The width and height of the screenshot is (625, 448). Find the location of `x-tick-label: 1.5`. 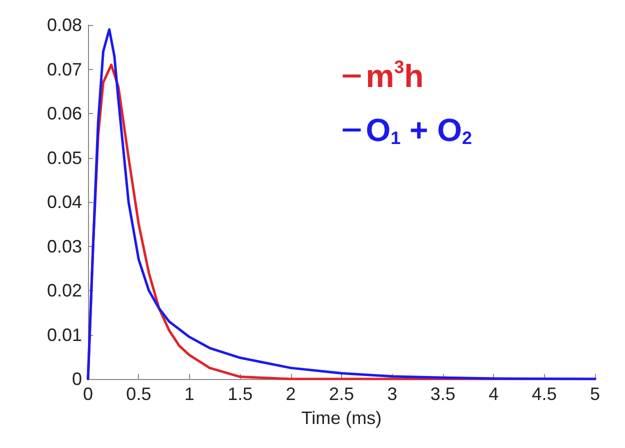

x-tick-label: 1.5 is located at coordinates (240, 394).